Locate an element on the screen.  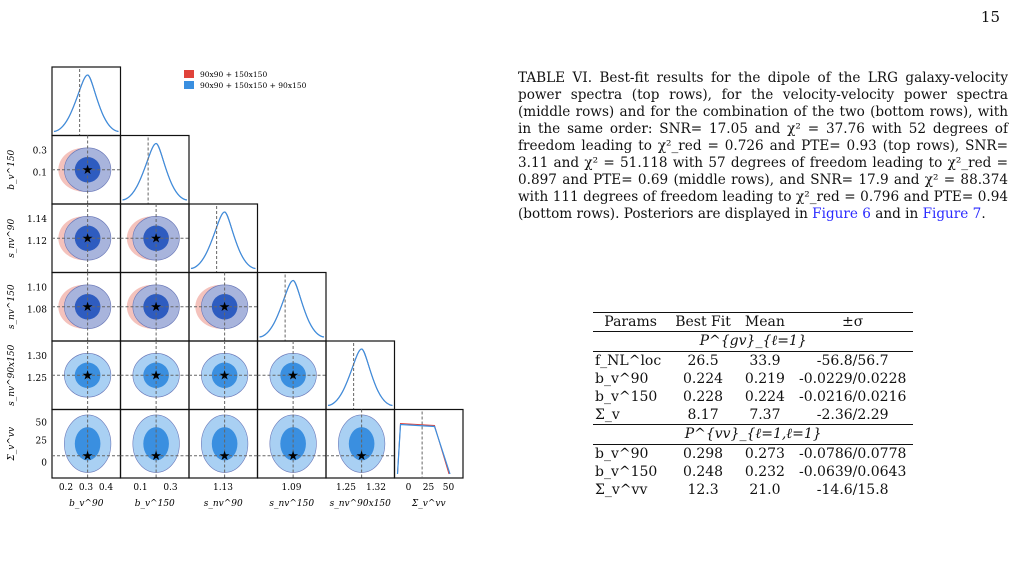
table-row: f_NL^loc 26.5 33.9 -56.8/56.7 is located at coordinates (753, 361).